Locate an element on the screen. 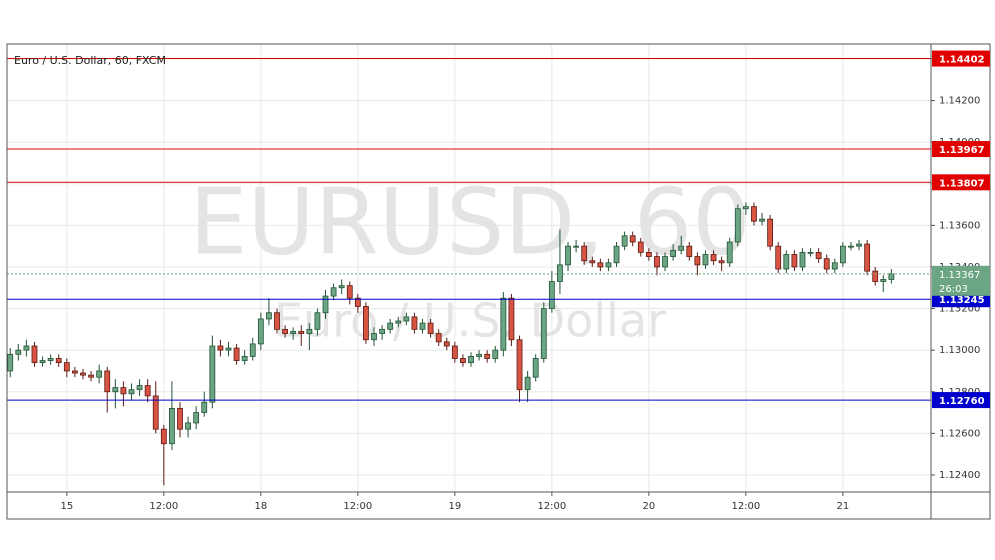 This screenshot has width=995, height=560. level-label: 1.14402 is located at coordinates (962, 60).